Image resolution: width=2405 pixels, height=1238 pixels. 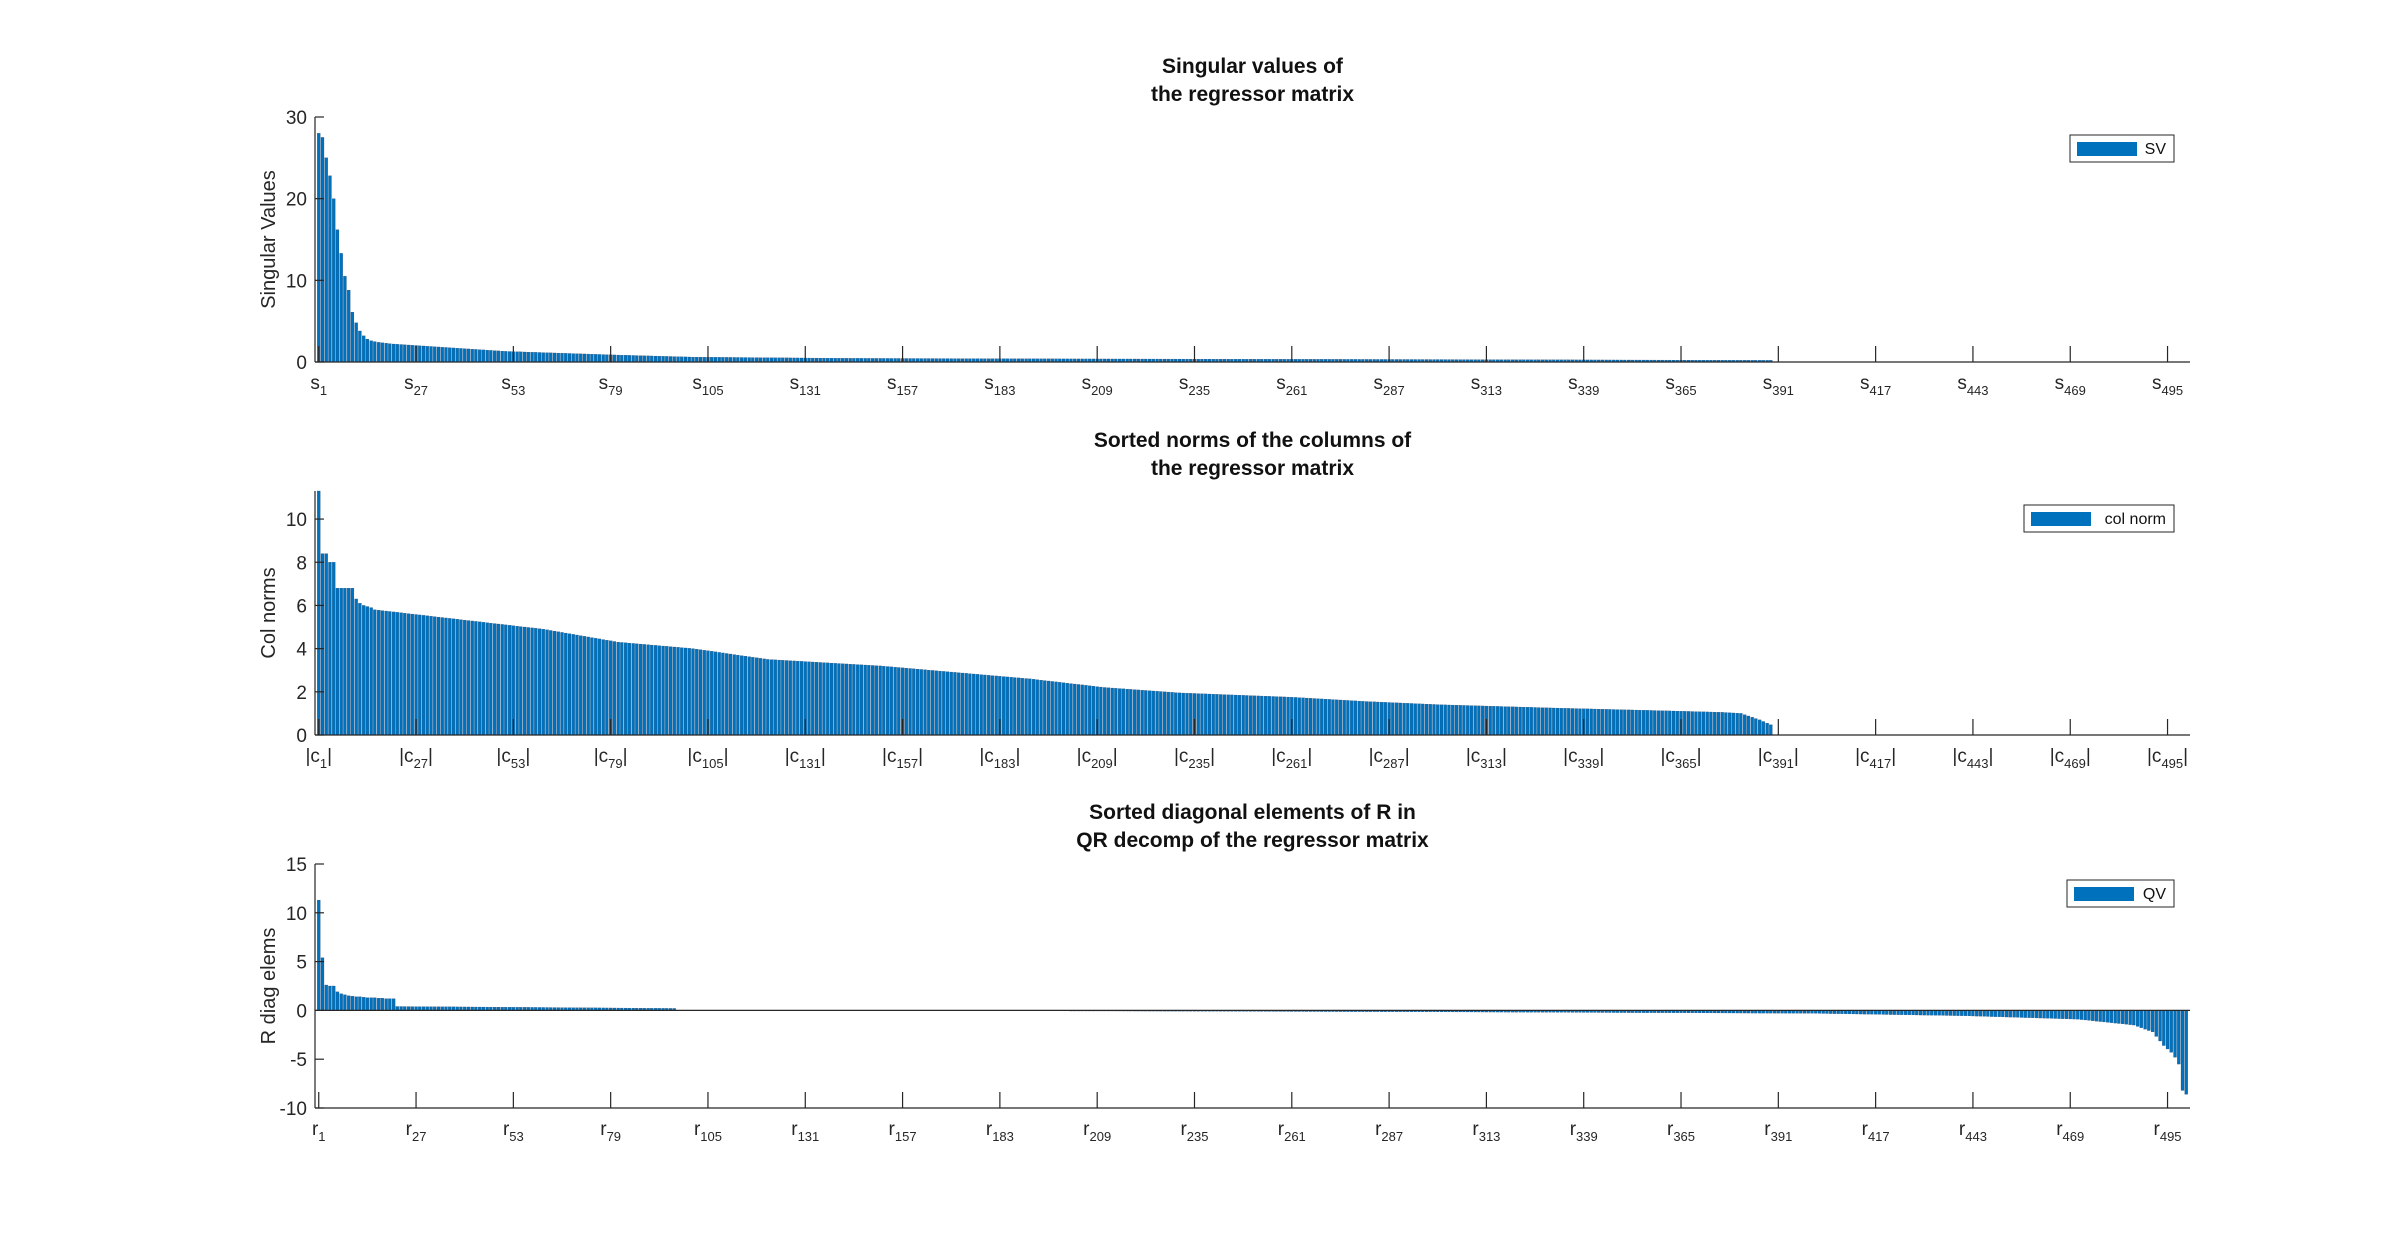 I want to click on x-tick-label: s313, so click(x=1486, y=385).